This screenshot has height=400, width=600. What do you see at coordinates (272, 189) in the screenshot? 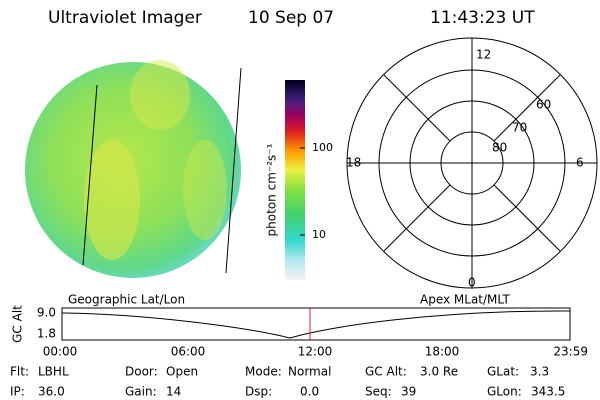
I see `colorbar-label: photon cm⁻²s⁻¹` at bounding box center [272, 189].